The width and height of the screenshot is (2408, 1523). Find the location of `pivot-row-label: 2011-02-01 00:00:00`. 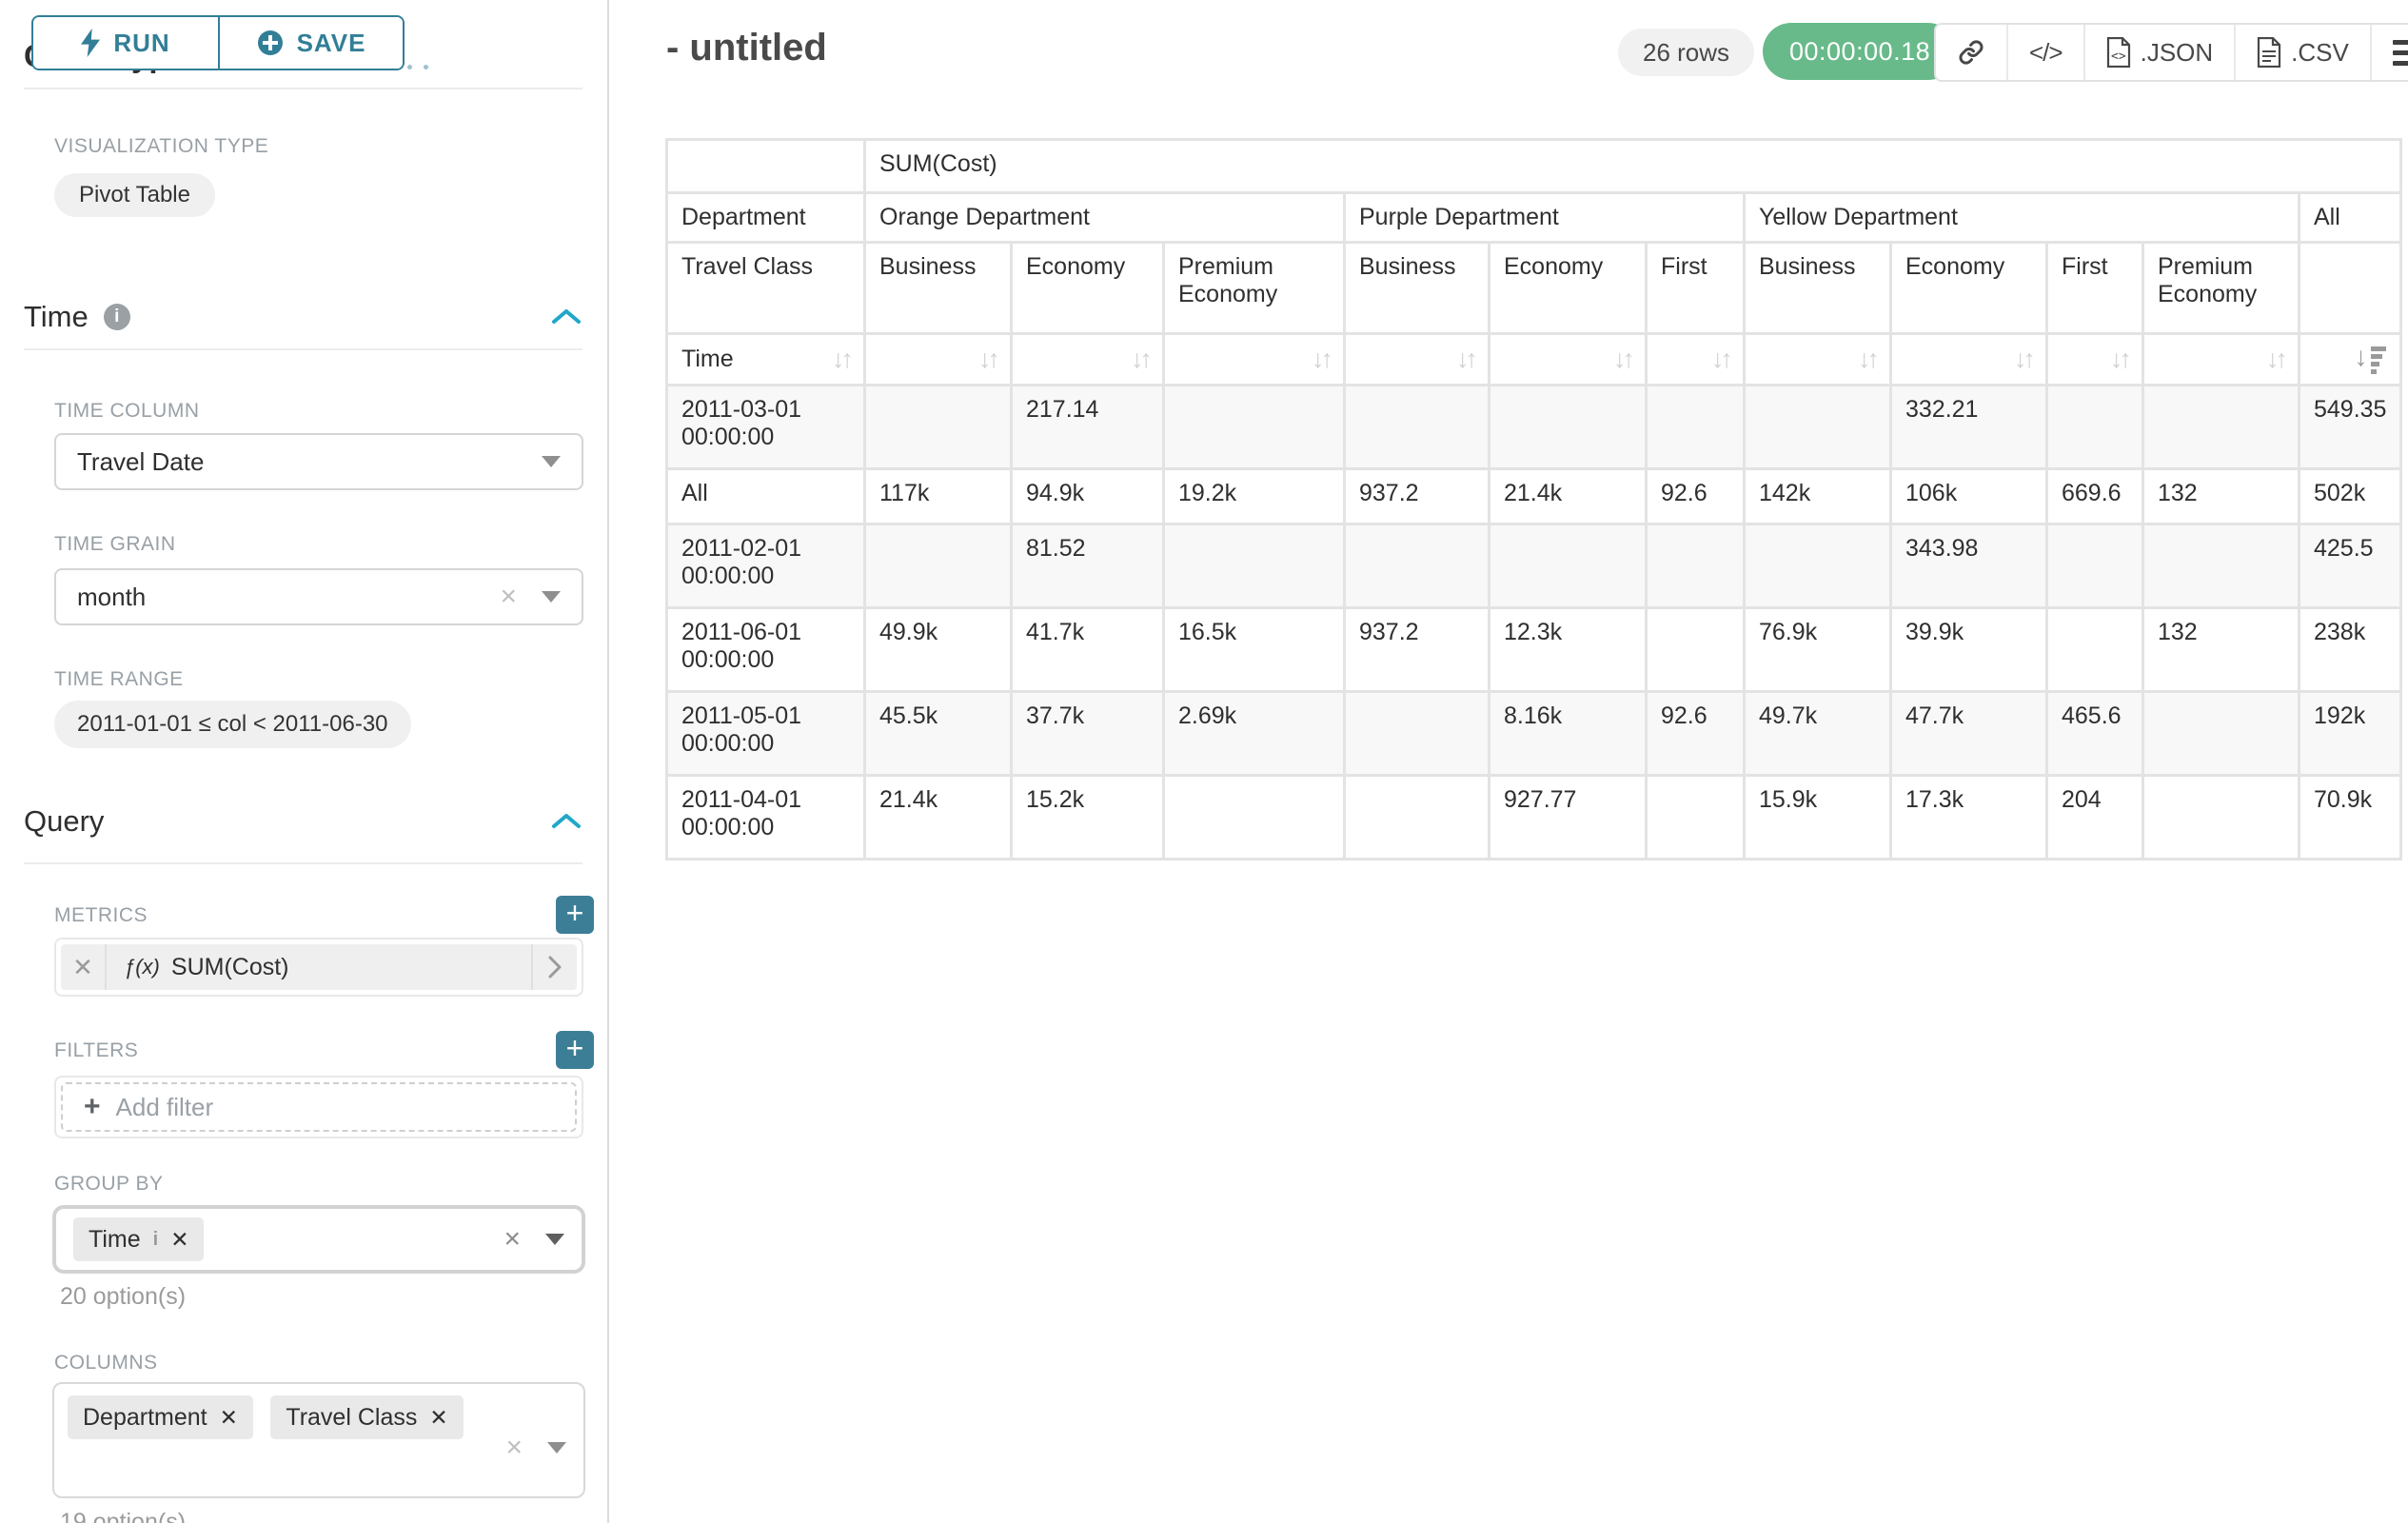

pivot-row-label: 2011-02-01 00:00:00 is located at coordinates (765, 566).